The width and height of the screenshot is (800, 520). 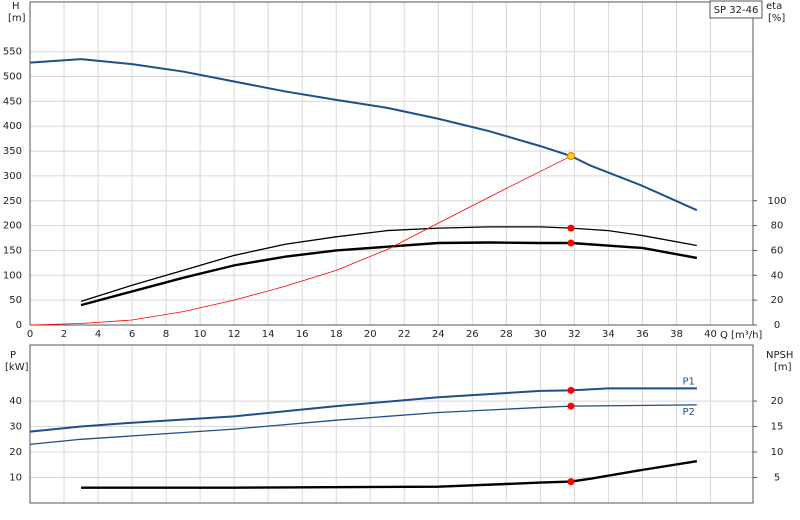 I want to click on x-tick-label: 10, so click(x=200, y=334).